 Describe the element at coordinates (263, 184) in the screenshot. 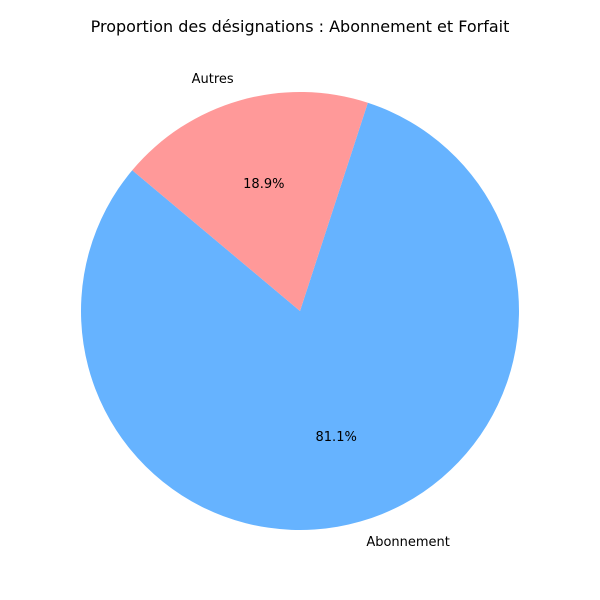

I see `pie-percent-label: 18.9%` at that location.